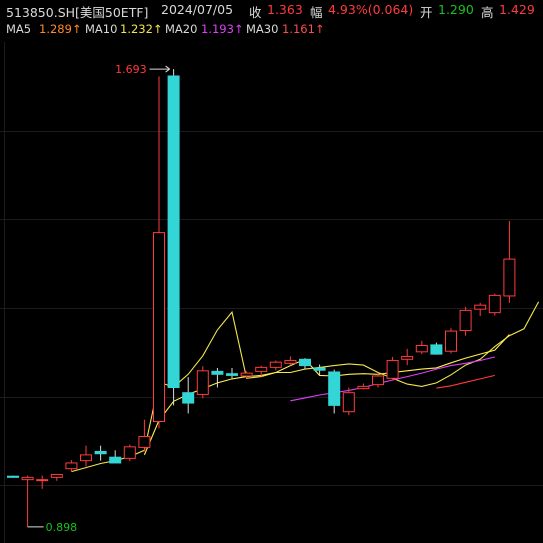 Image resolution: width=543 pixels, height=543 pixels. What do you see at coordinates (101, 29) in the screenshot?
I see `ma10-label: MA10` at bounding box center [101, 29].